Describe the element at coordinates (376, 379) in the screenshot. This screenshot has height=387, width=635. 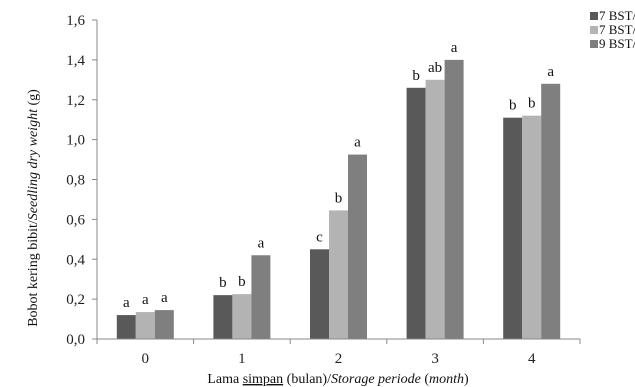
I see `x-axis-title-italic: Storage periode` at that location.